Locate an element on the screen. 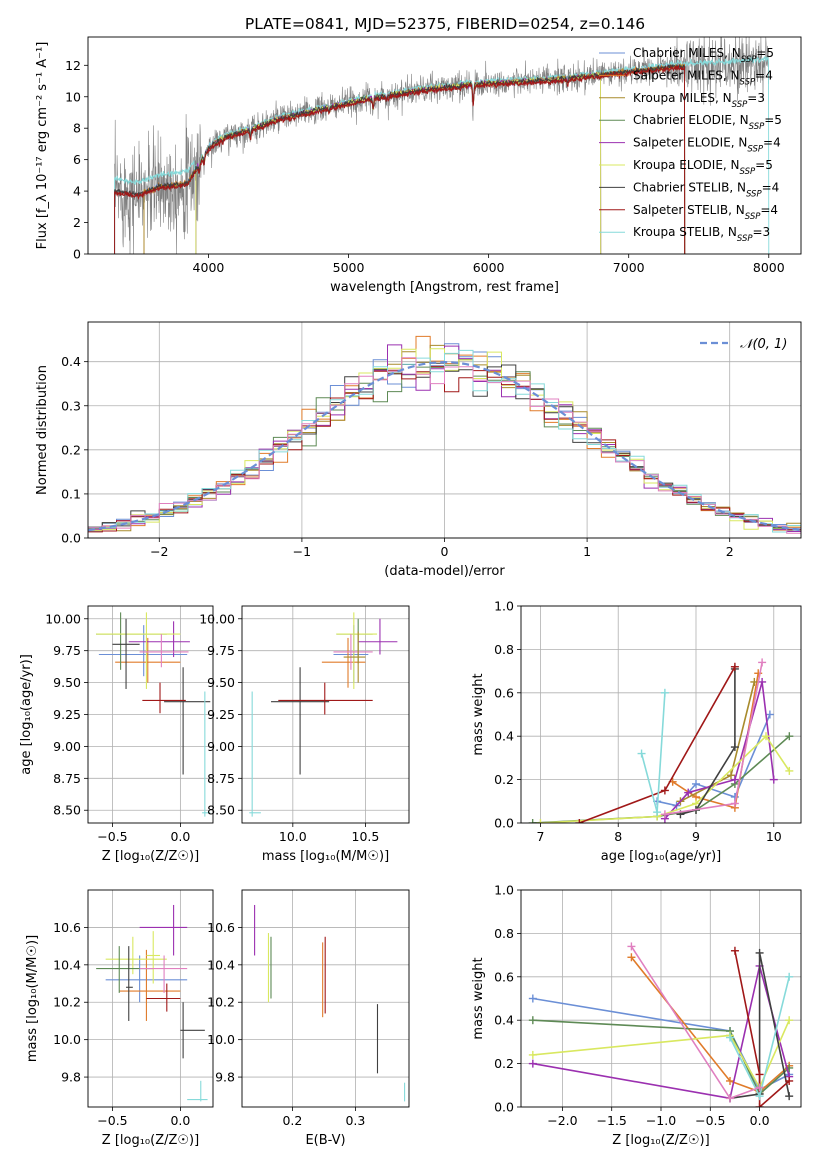 This screenshot has height=1170, width=819. y-axis-label: mass weight is located at coordinates (478, 998).